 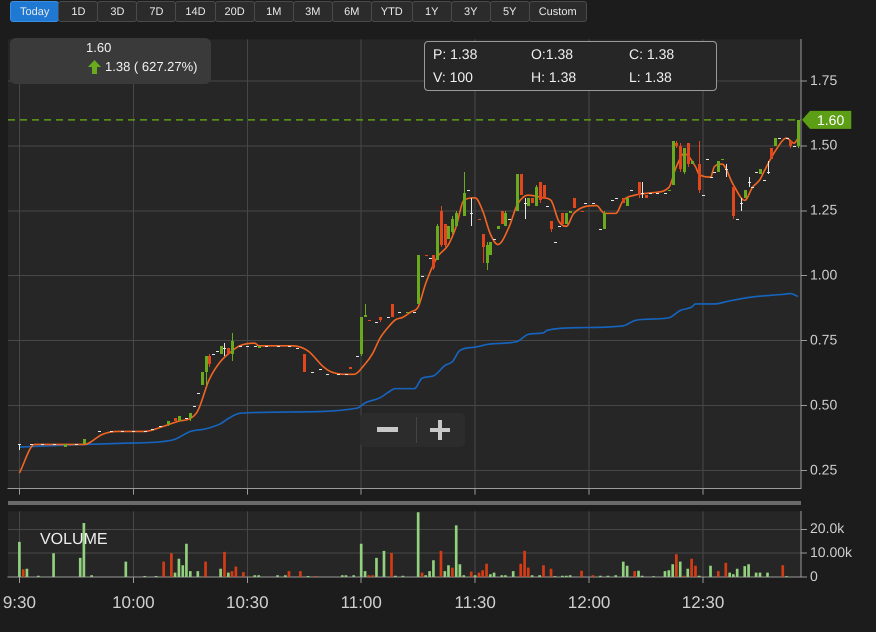 What do you see at coordinates (117, 11) in the screenshot?
I see `text: 3D` at bounding box center [117, 11].